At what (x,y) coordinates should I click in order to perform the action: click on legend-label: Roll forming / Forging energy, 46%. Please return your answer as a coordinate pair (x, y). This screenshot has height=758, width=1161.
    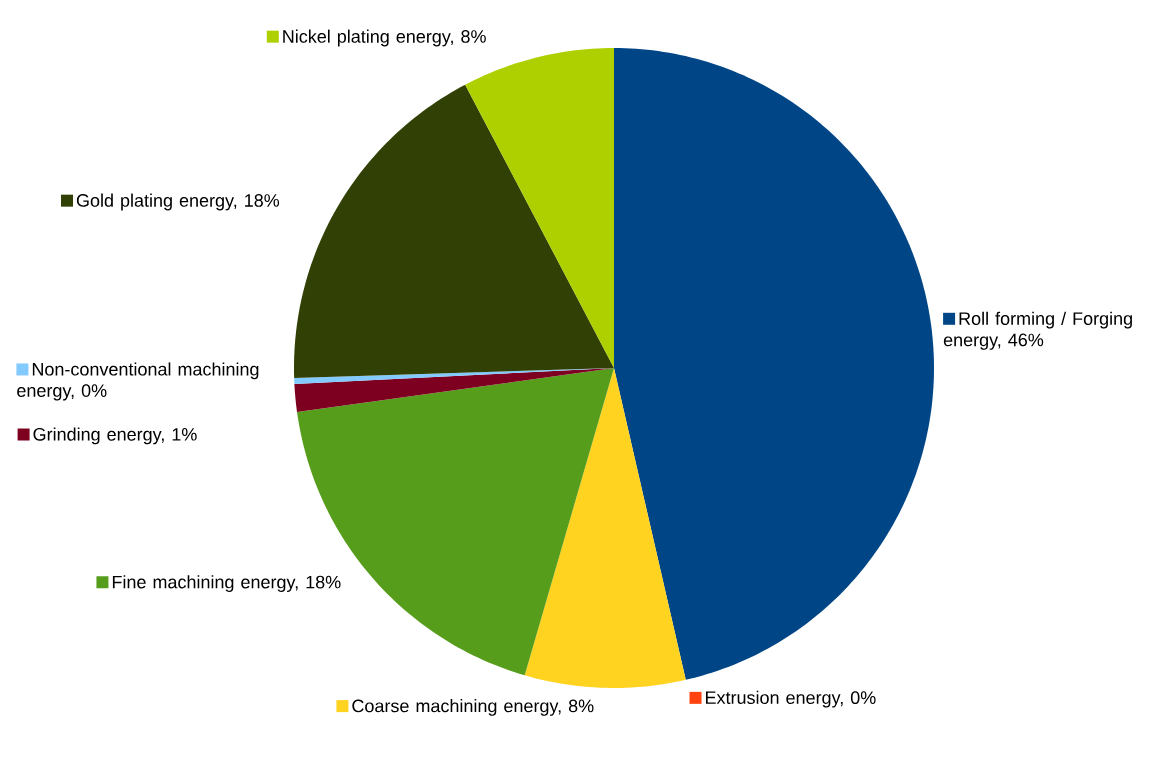
    Looking at the image, I should click on (1037, 330).